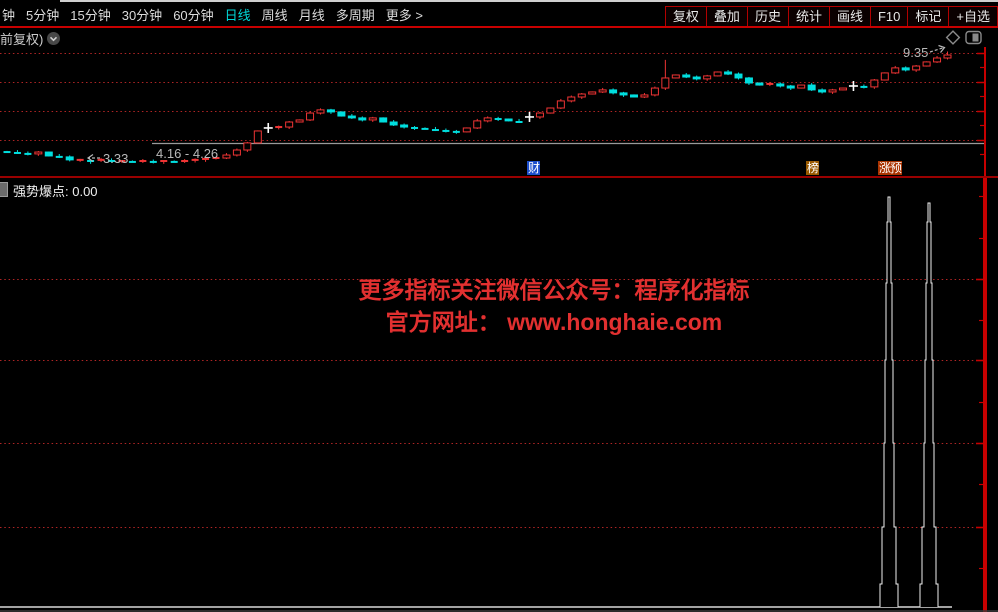  What do you see at coordinates (767, 16) in the screenshot?
I see `toolbar-button-2: 历史` at bounding box center [767, 16].